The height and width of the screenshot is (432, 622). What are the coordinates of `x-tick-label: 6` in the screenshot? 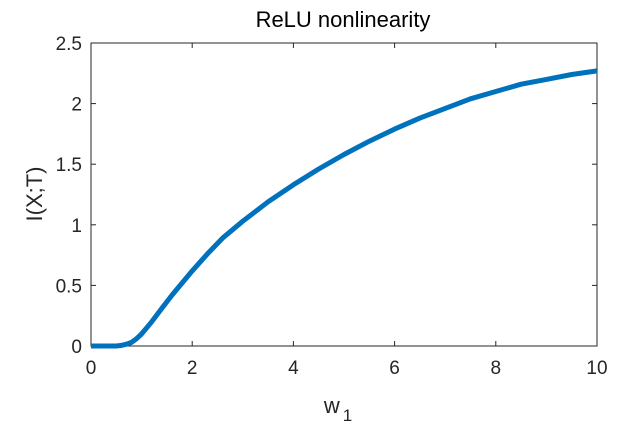 It's located at (394, 368).